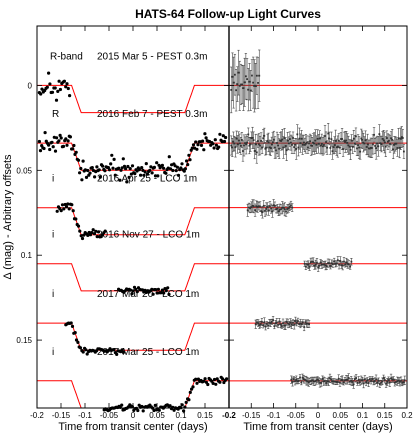 The width and height of the screenshot is (415, 436). What do you see at coordinates (53, 235) in the screenshot?
I see `filter-label-3: i` at bounding box center [53, 235].